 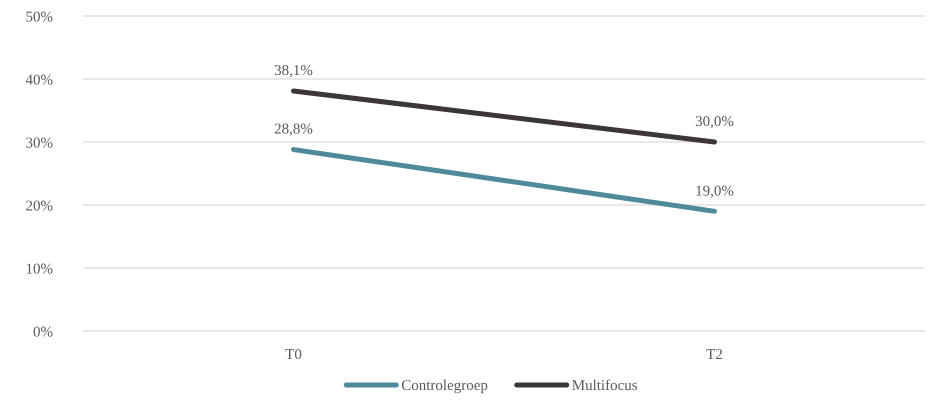 What do you see at coordinates (293, 70) in the screenshot?
I see `data-label: 38,1%` at bounding box center [293, 70].